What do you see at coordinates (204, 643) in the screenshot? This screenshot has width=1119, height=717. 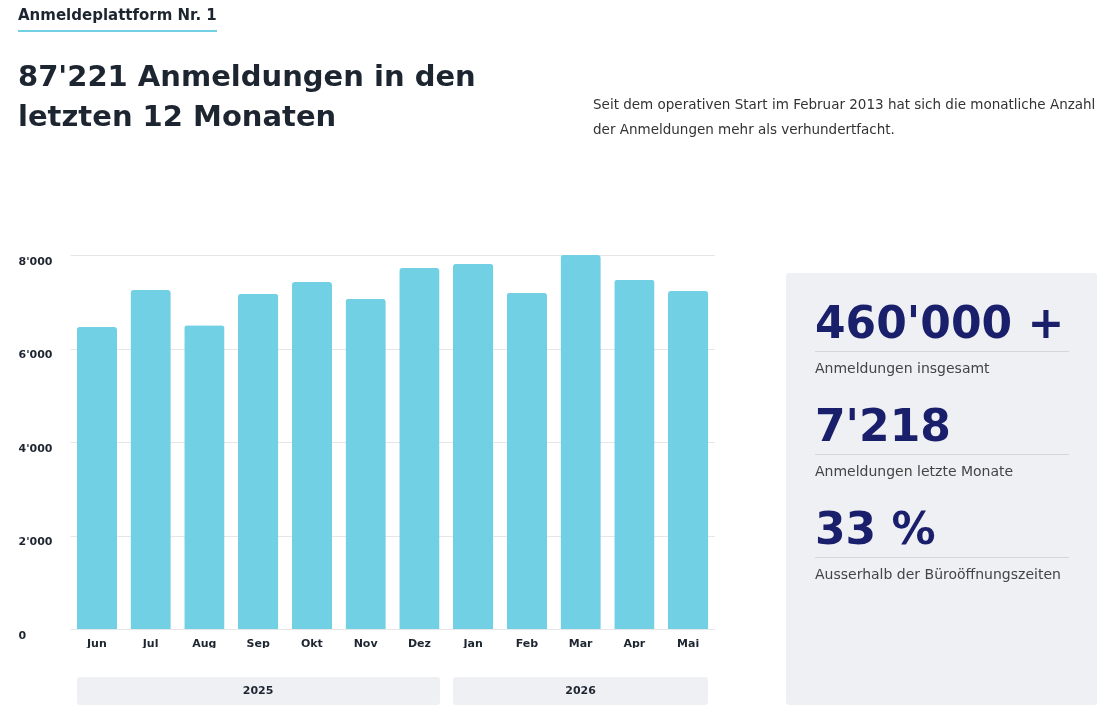 I see `x-tick-label: Aug` at bounding box center [204, 643].